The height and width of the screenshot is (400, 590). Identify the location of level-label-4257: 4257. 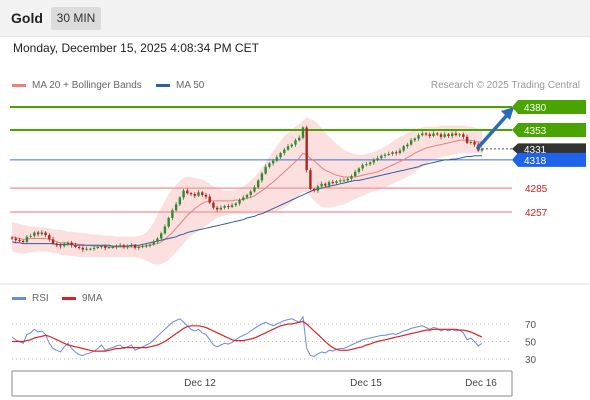
(536, 213).